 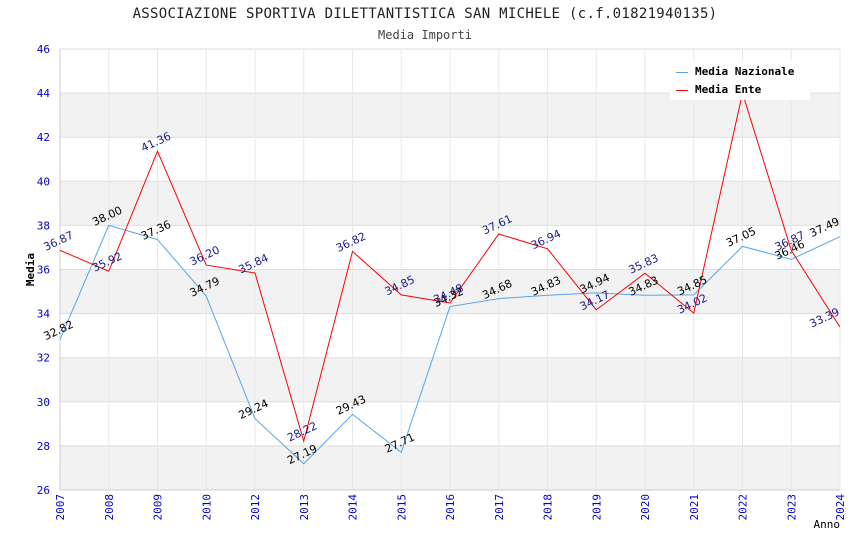 What do you see at coordinates (745, 71) in the screenshot?
I see `legend-label-media-nazionale: Media Nazionale` at bounding box center [745, 71].